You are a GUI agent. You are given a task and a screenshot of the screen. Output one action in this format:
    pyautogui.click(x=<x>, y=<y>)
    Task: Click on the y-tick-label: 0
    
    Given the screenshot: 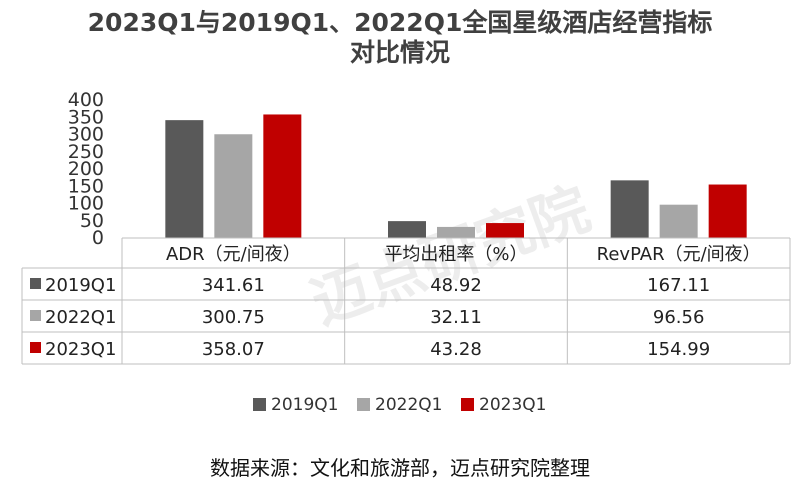 What is the action you would take?
    pyautogui.click(x=98, y=238)
    